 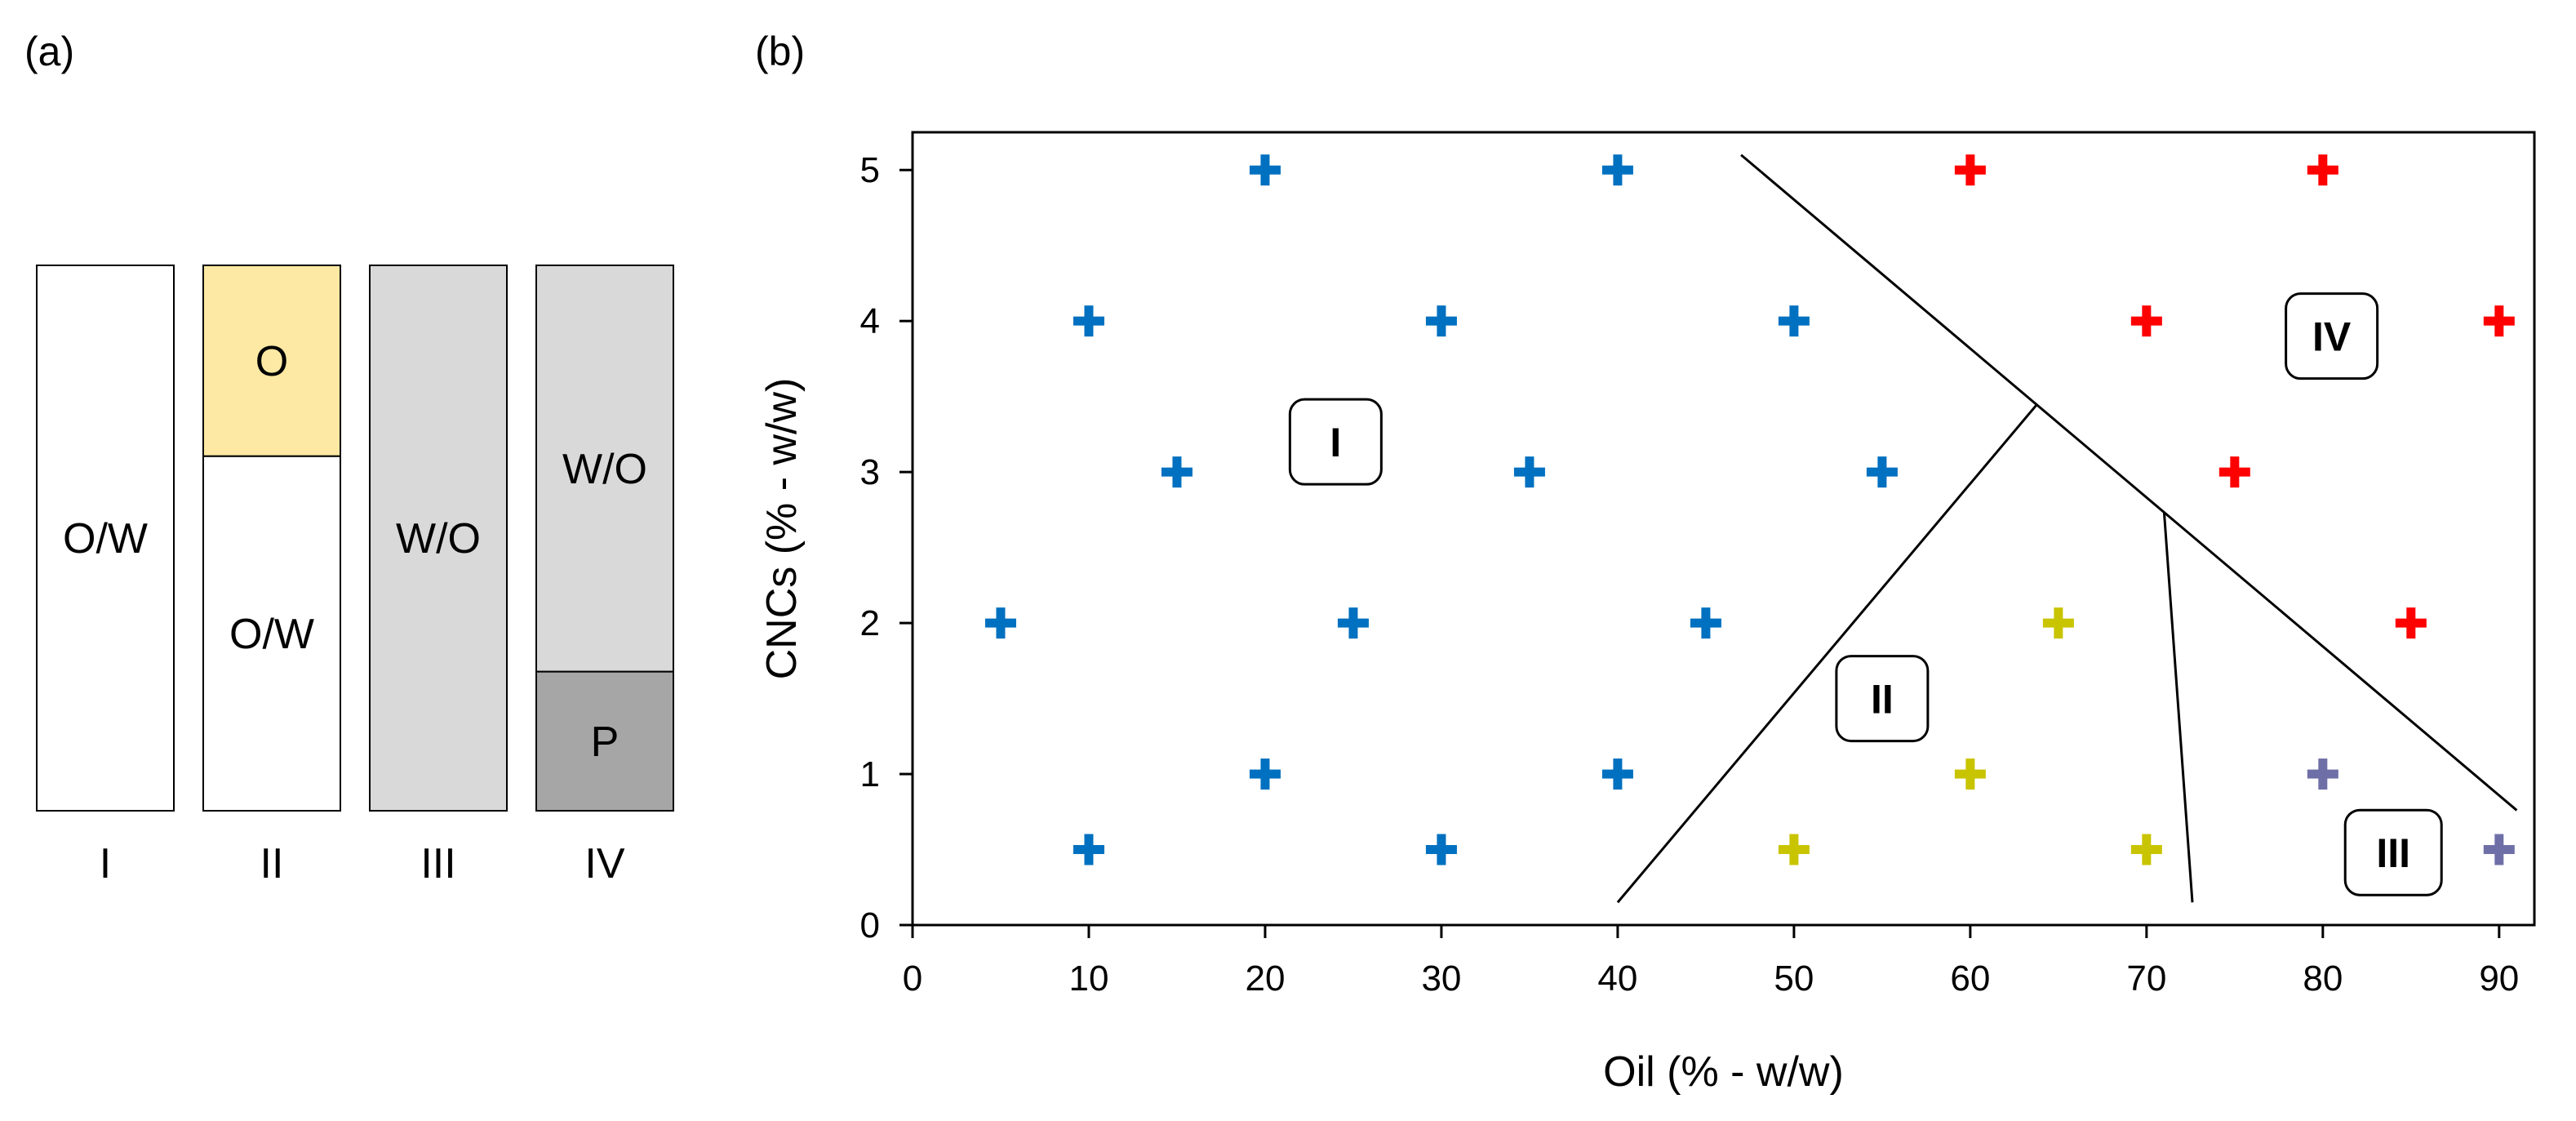 I want to click on tube-layer-label: O, so click(x=271, y=361).